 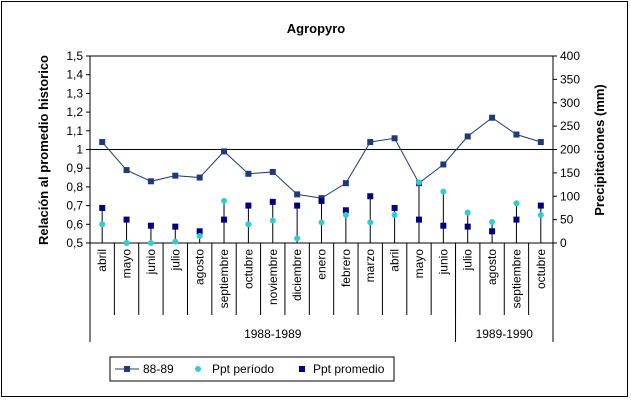 I want to click on y-tick-label: 1,5, so click(x=74, y=56).